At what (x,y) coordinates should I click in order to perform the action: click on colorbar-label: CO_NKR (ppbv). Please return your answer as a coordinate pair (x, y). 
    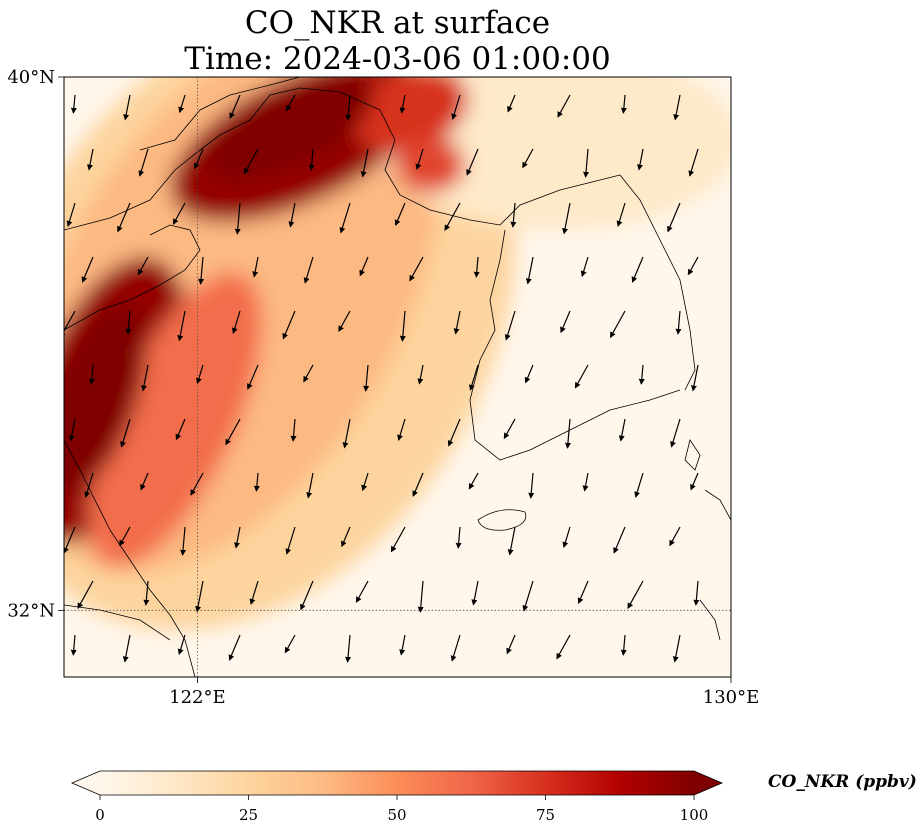
    Looking at the image, I should click on (842, 782).